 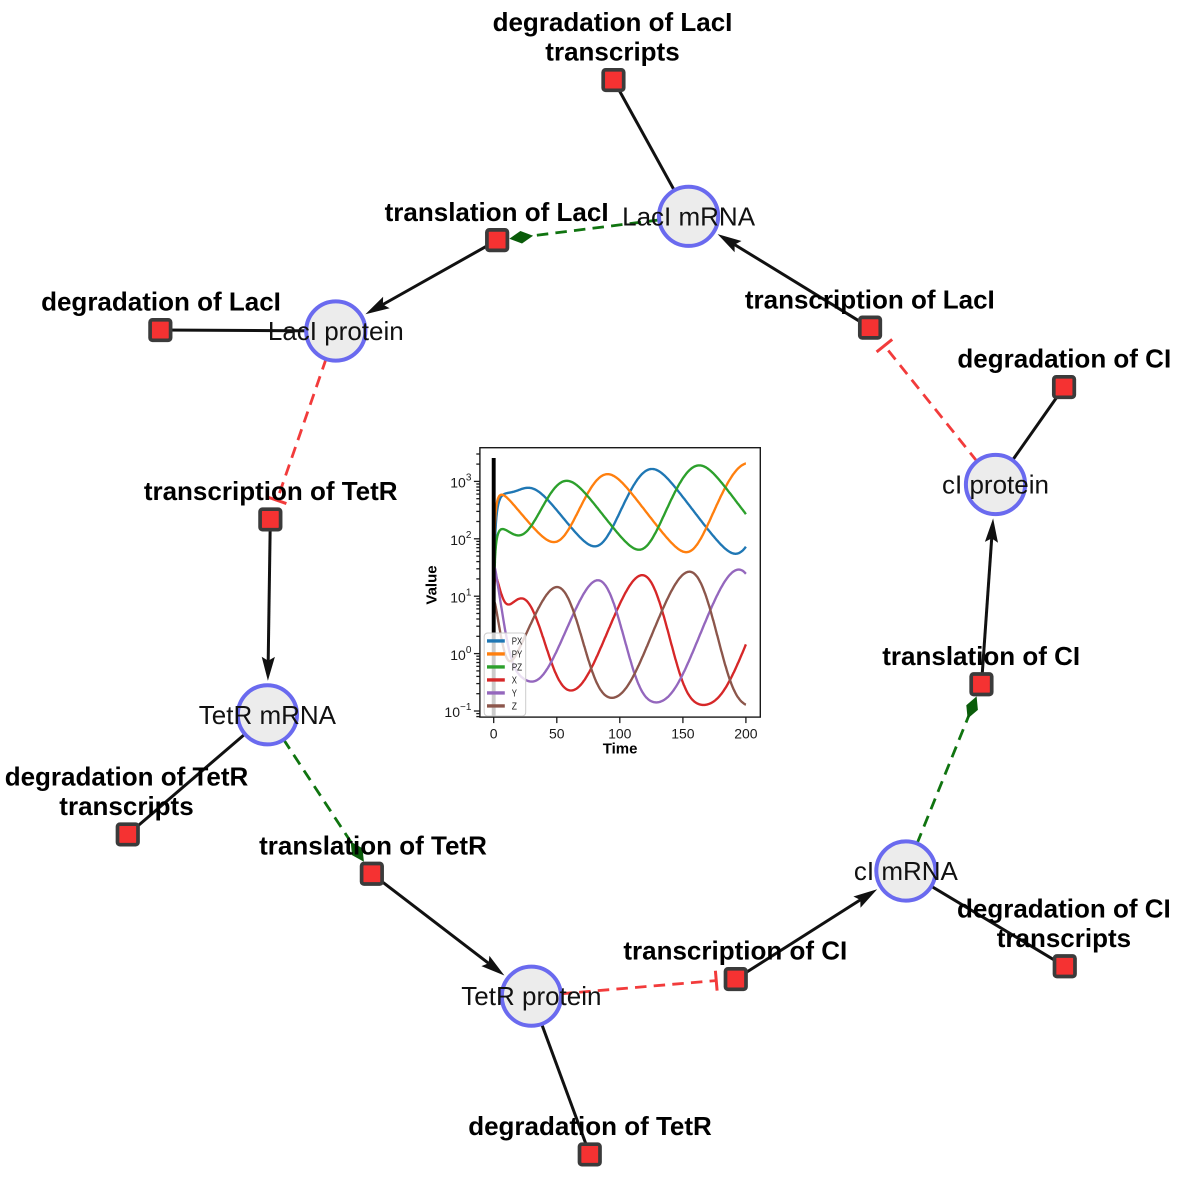 What do you see at coordinates (906, 871) in the screenshot?
I see `svg-text: cI mRNA` at bounding box center [906, 871].